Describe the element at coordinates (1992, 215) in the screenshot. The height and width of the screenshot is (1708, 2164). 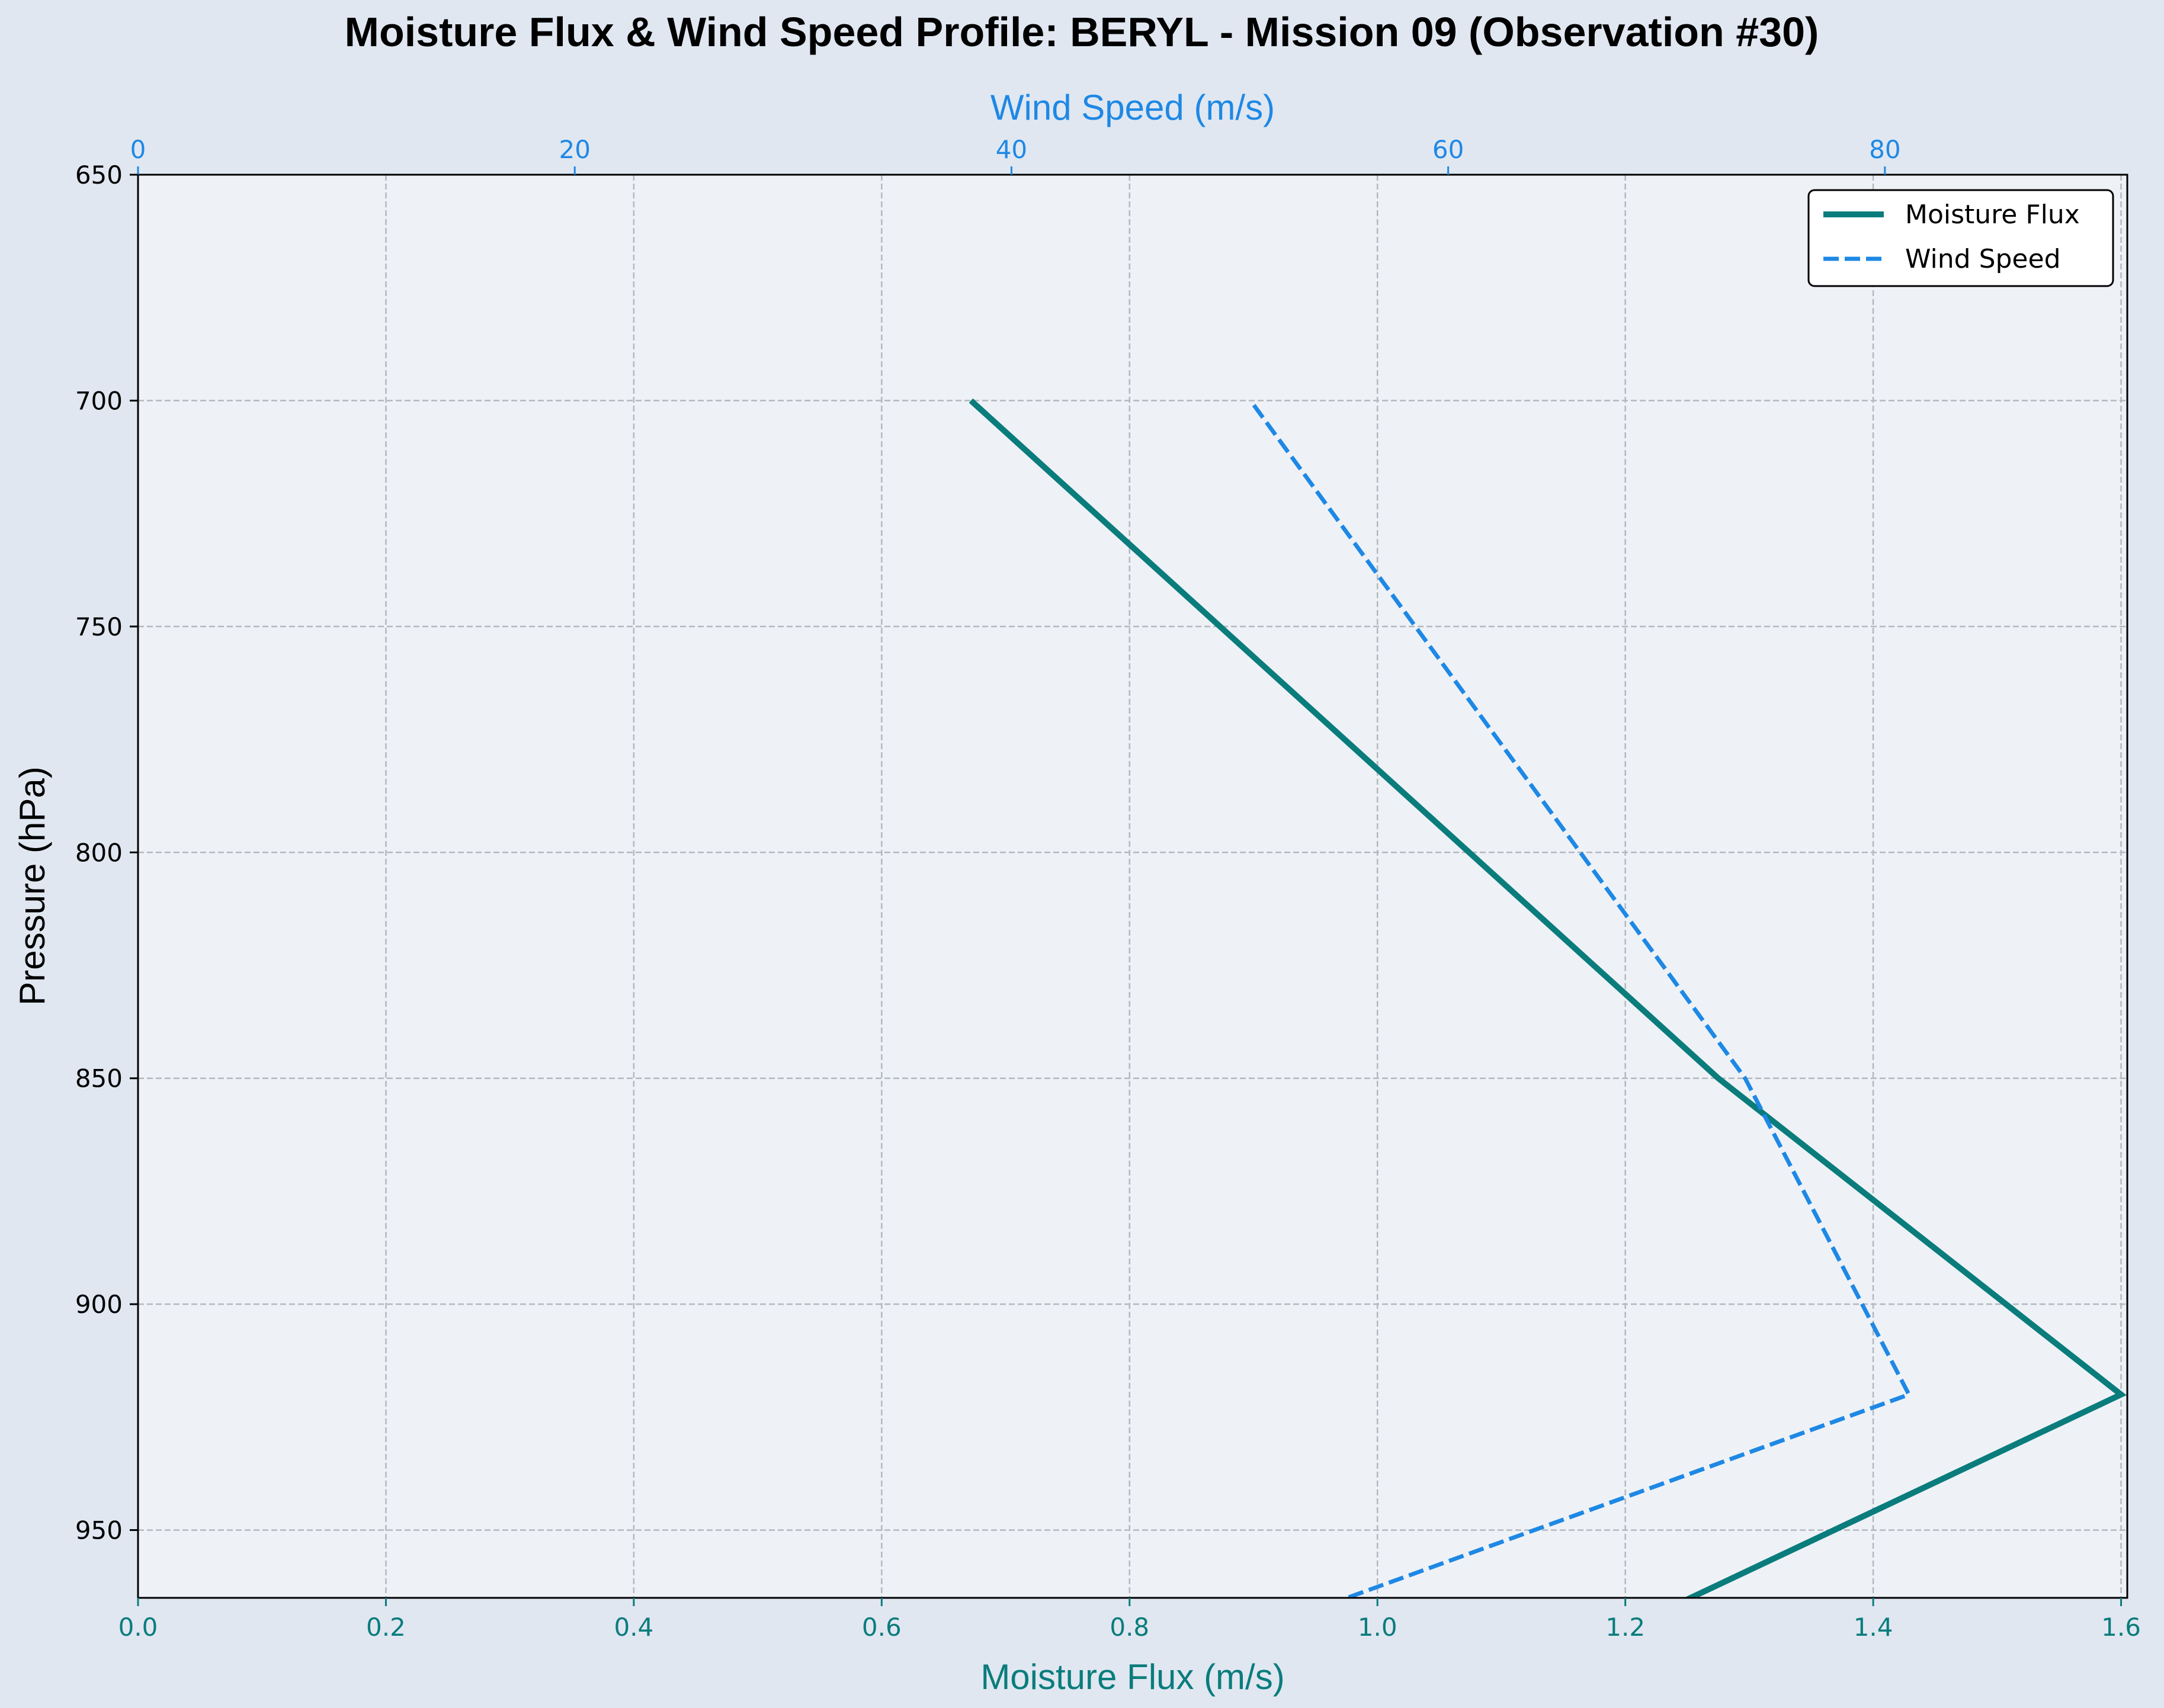
I see `legend-label-moisture: Moisture Flux` at that location.